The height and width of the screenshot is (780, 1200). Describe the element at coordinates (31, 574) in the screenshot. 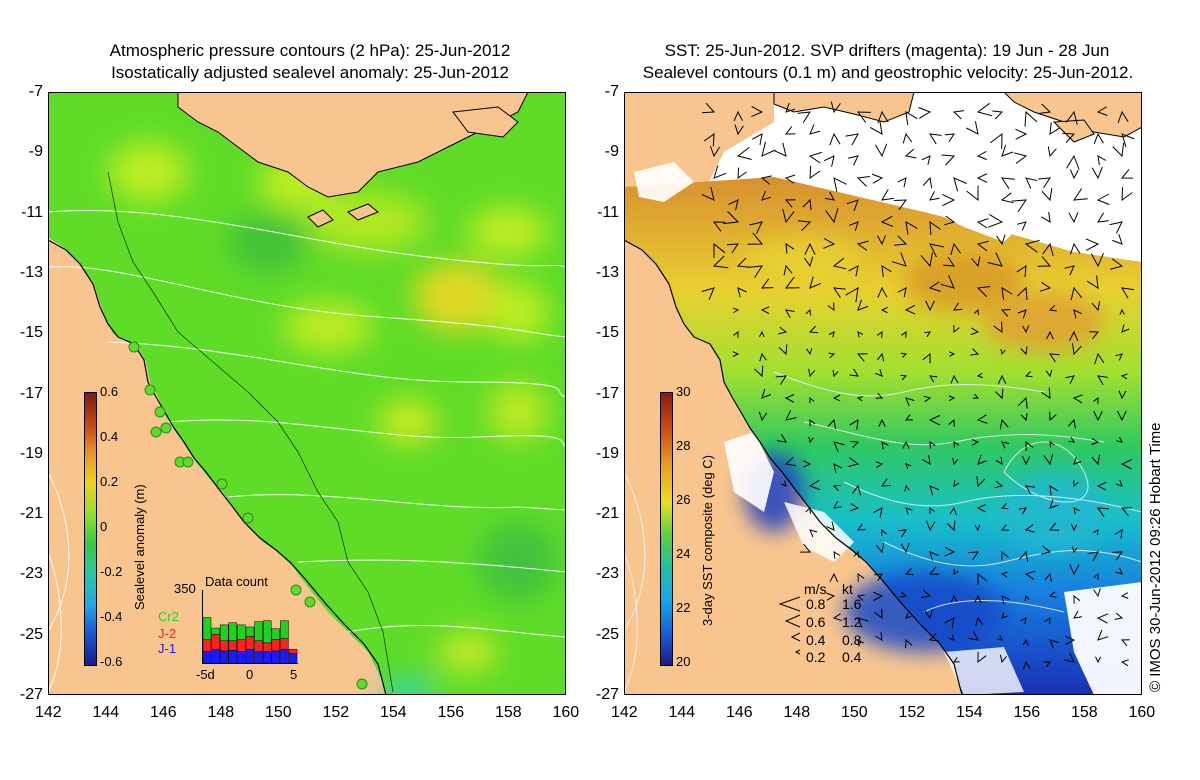

I see `latitude-tick-label: -23` at that location.